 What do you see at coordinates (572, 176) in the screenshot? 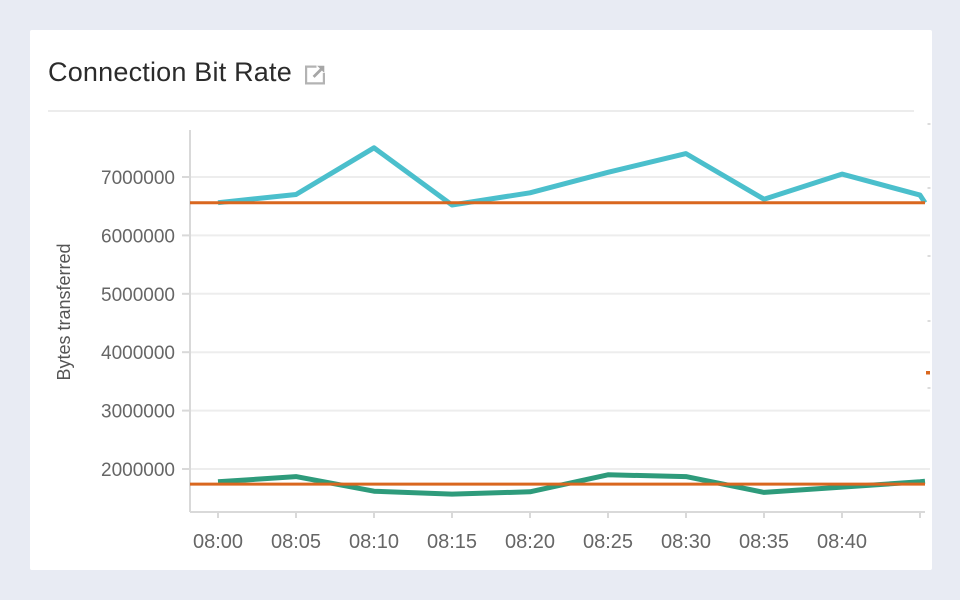
I see `teal-series-line` at bounding box center [572, 176].